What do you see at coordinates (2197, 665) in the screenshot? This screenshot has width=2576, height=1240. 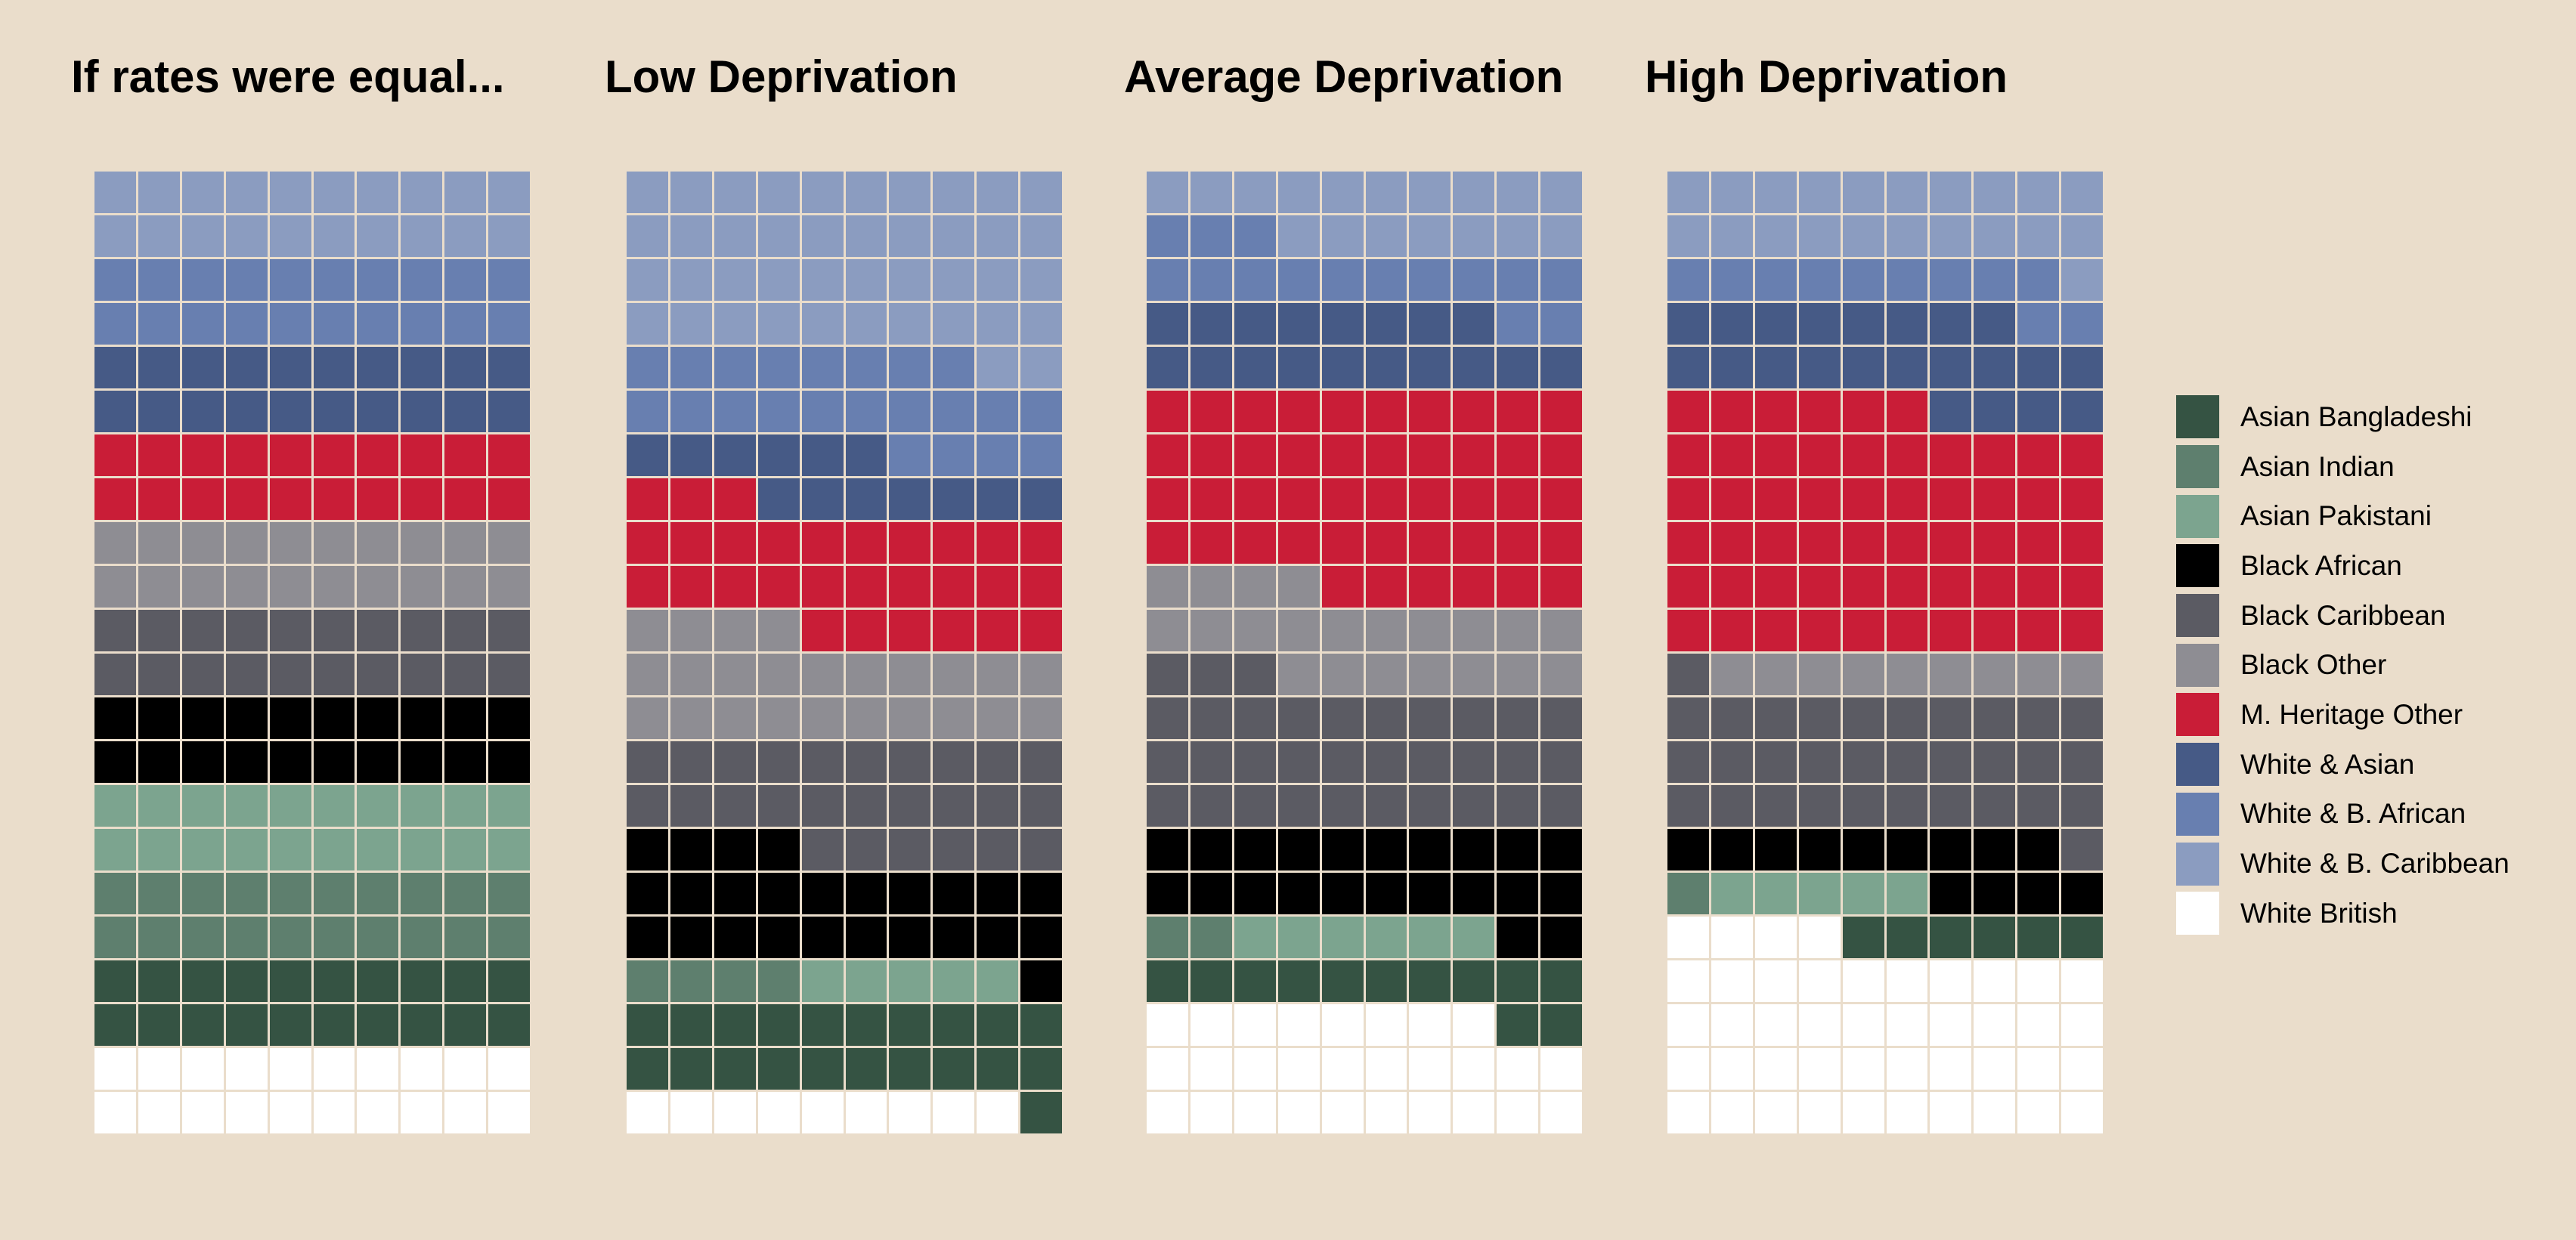 I see `legend-swatch` at bounding box center [2197, 665].